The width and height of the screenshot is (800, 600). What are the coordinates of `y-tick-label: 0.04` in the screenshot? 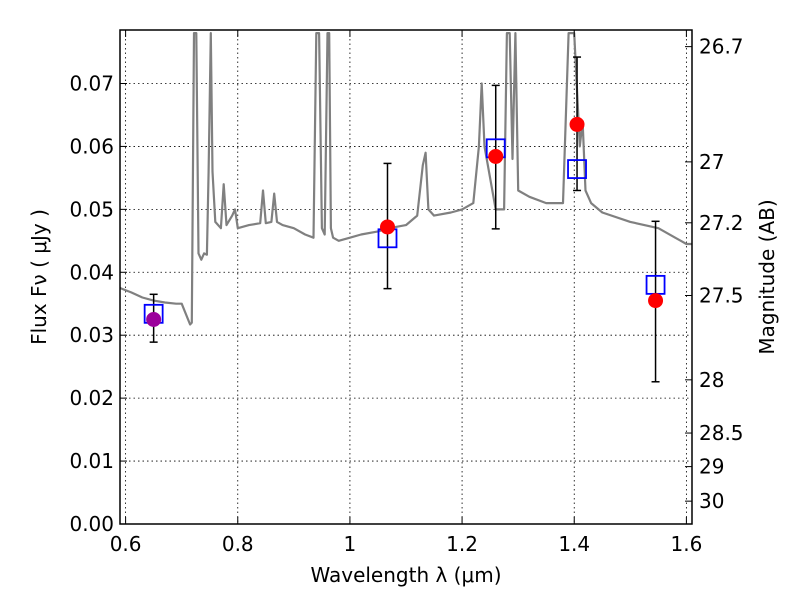 It's located at (91, 272).